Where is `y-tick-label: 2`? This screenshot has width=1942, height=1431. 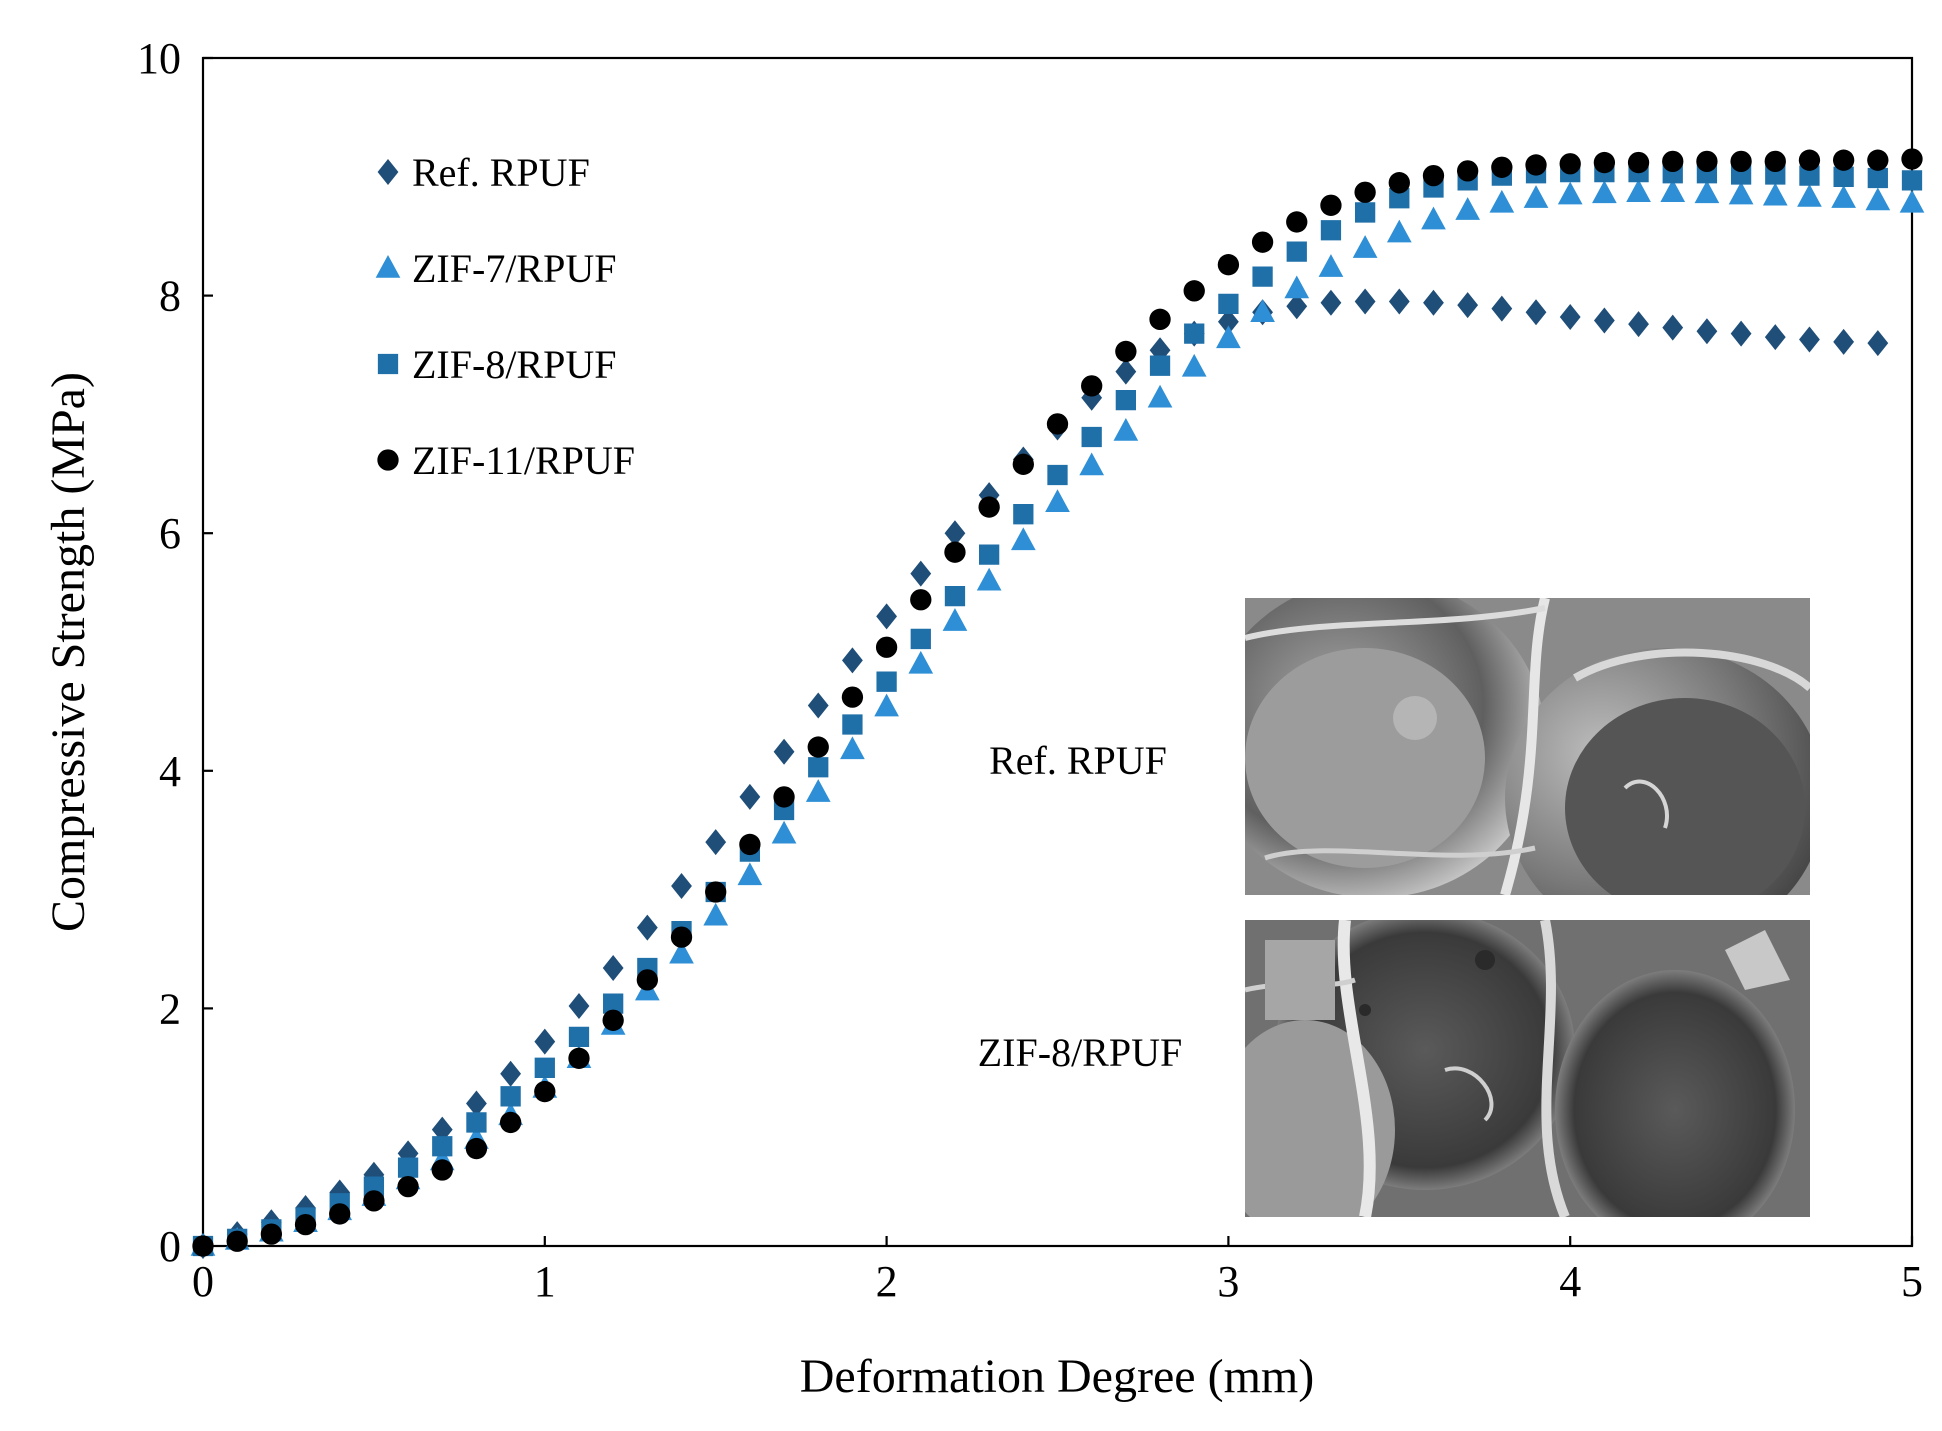 y-tick-label: 2 is located at coordinates (170, 1008).